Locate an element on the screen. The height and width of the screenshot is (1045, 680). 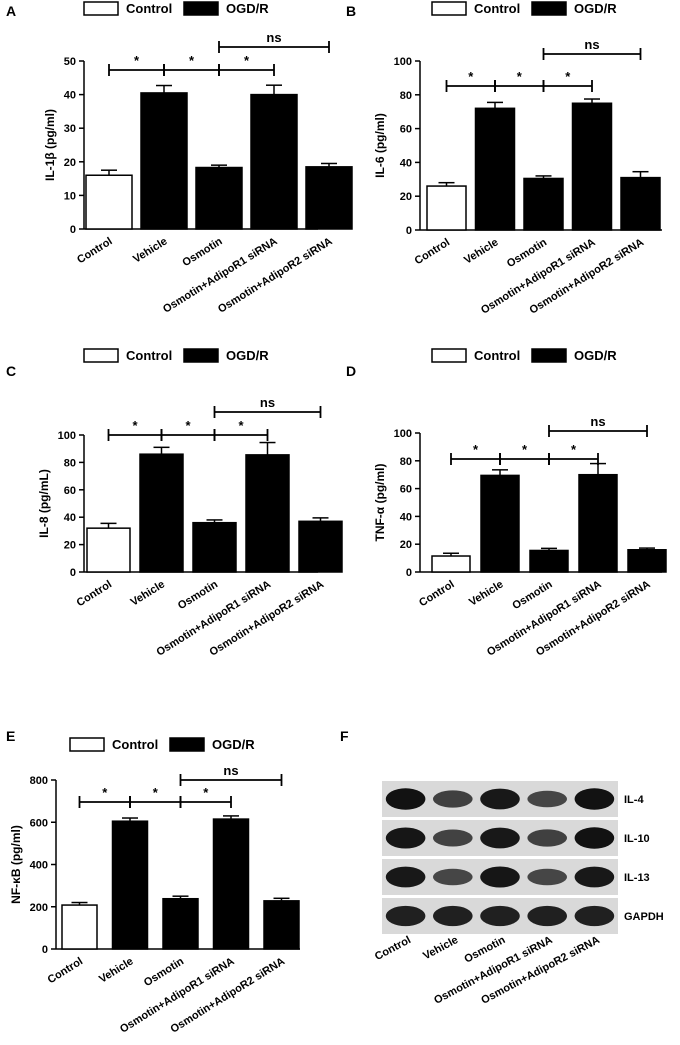
y-tick-label: 800 is located at coordinates (39, 781).